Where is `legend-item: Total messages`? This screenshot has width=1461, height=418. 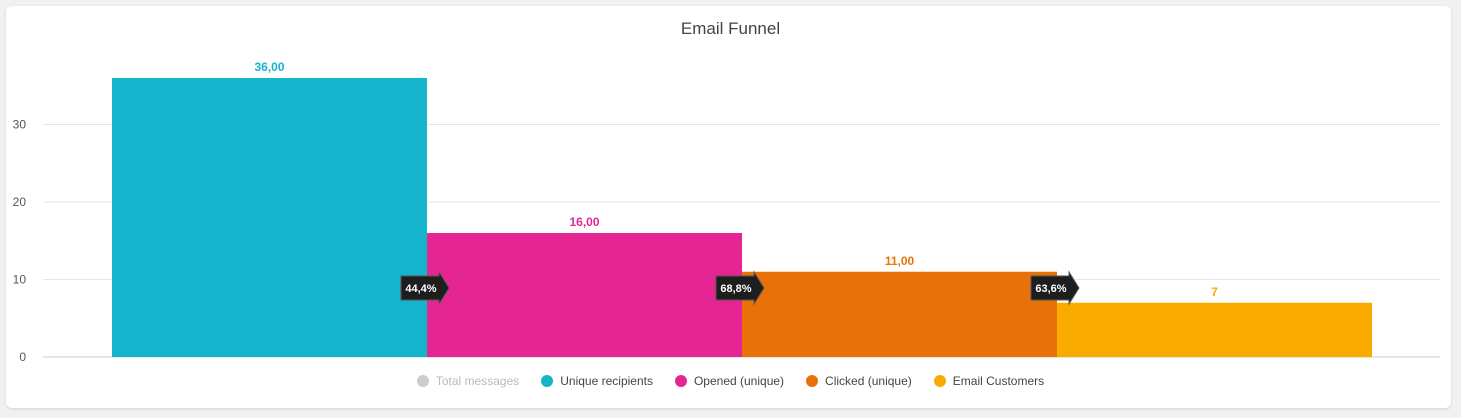
legend-item: Total messages is located at coordinates (468, 381).